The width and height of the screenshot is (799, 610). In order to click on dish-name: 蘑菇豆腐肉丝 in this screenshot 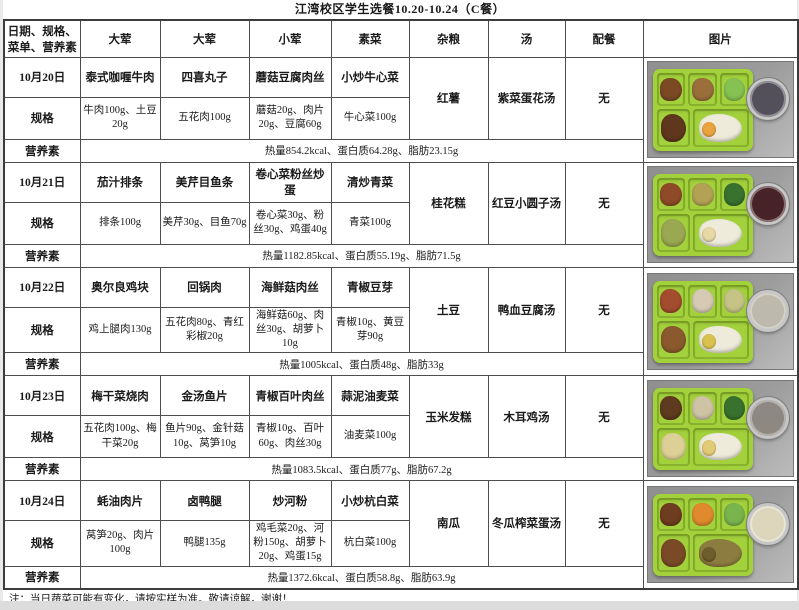, I will do `click(290, 77)`.